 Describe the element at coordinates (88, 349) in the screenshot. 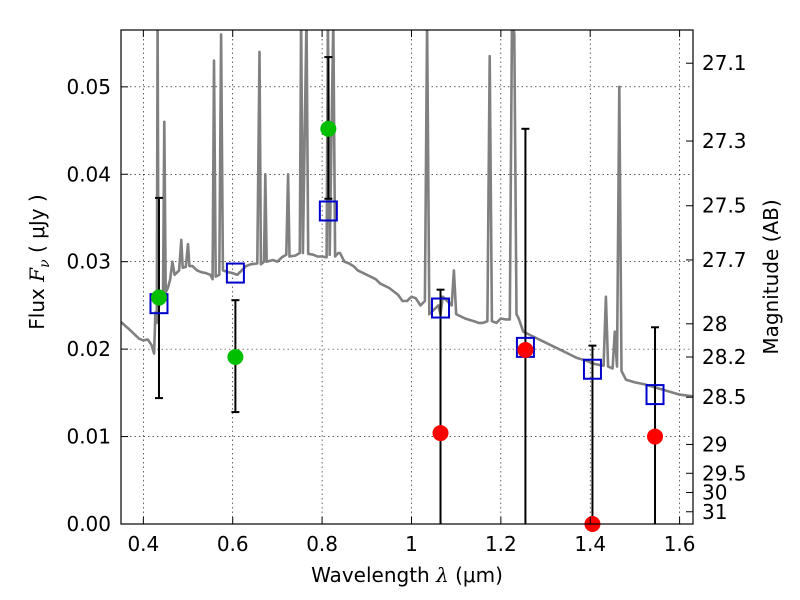

I see `y-tick-label: 0.02` at that location.